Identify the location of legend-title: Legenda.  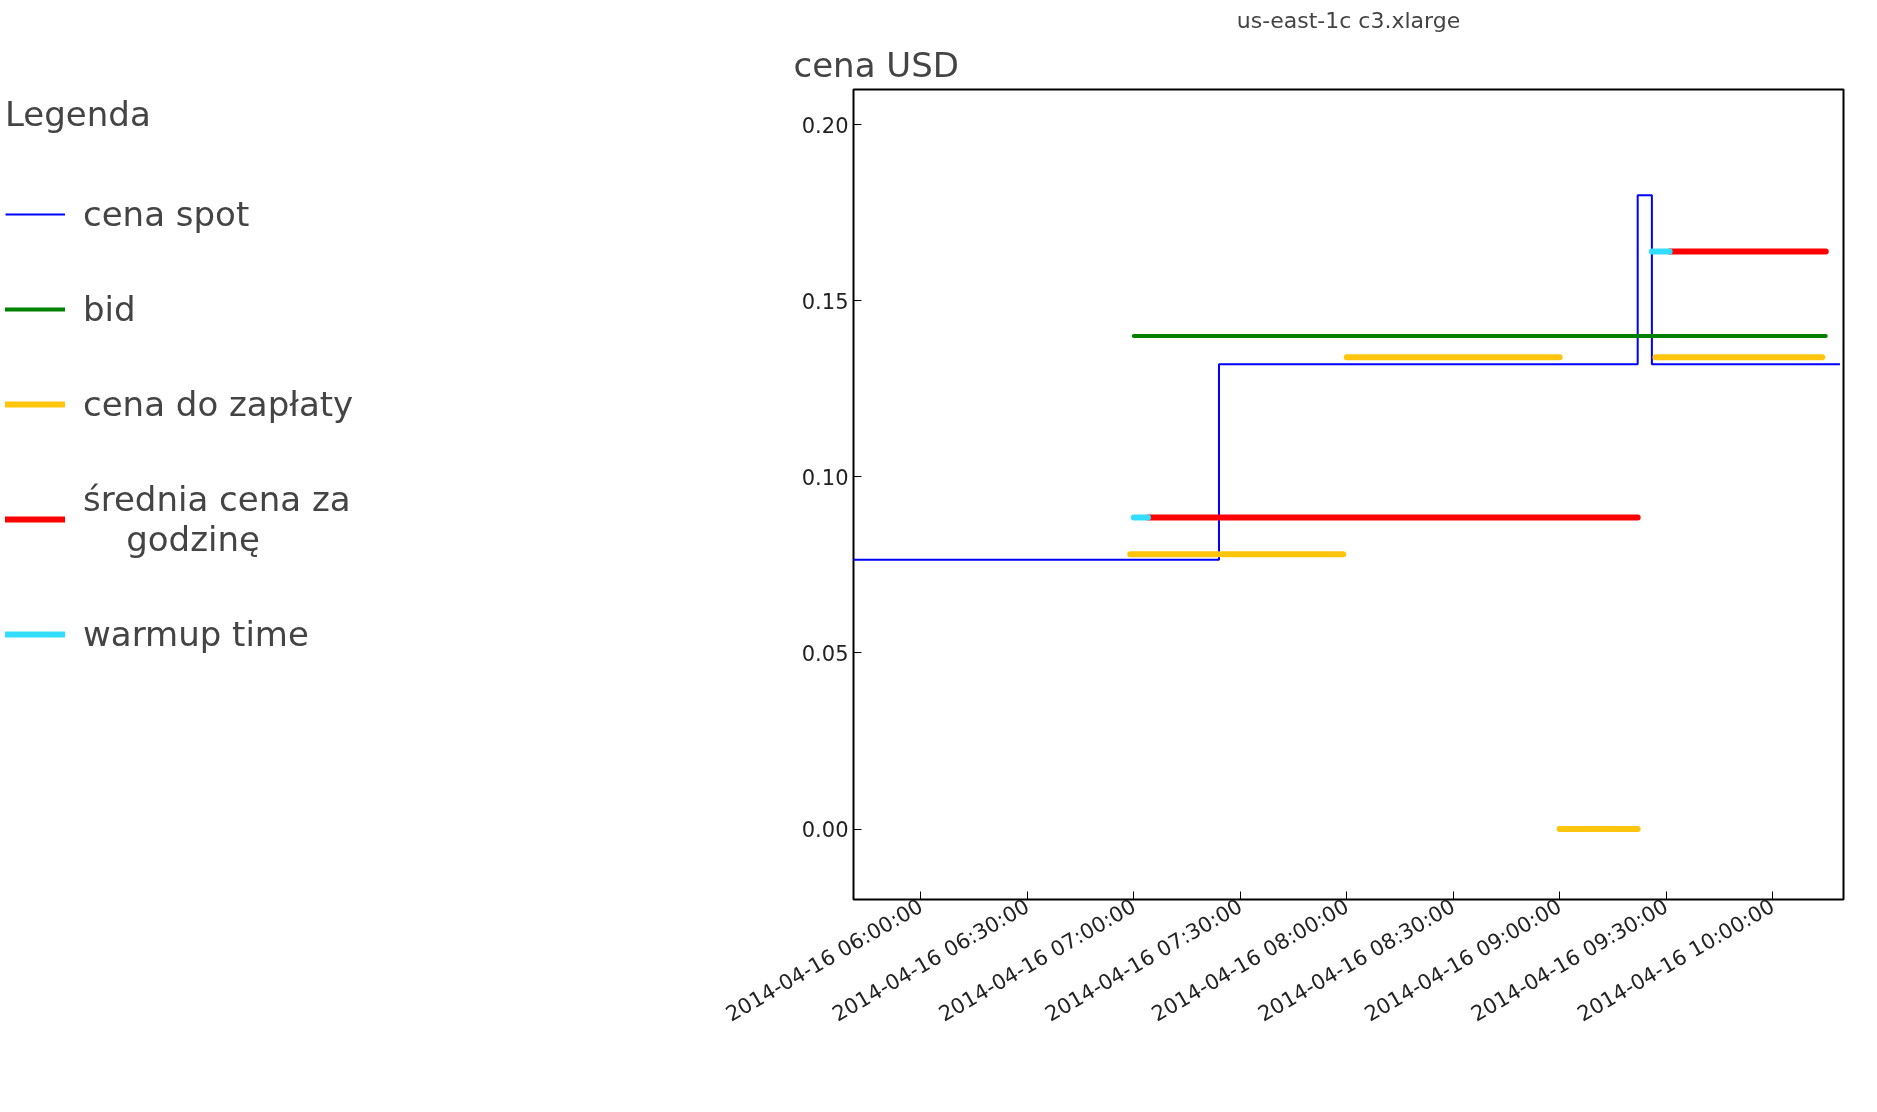
(78, 114).